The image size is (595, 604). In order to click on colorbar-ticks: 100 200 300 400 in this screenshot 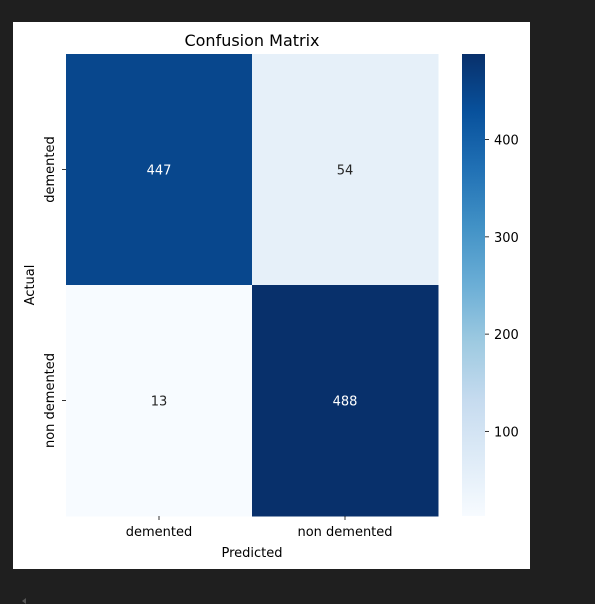, I will do `click(502, 287)`.